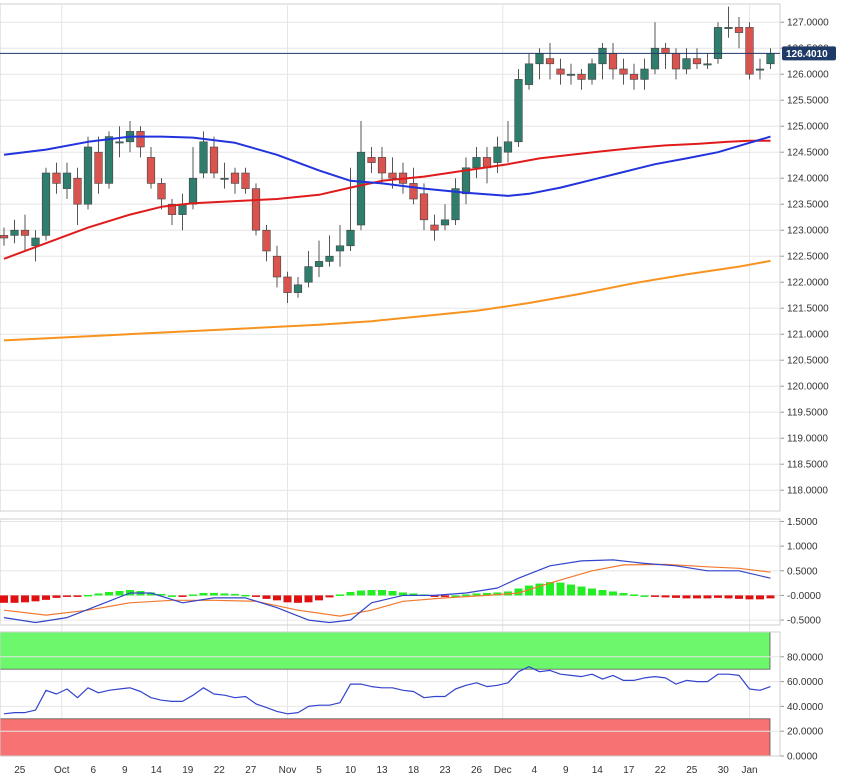 This screenshot has width=859, height=784. I want to click on y-tick-label: 125.5000, so click(808, 101).